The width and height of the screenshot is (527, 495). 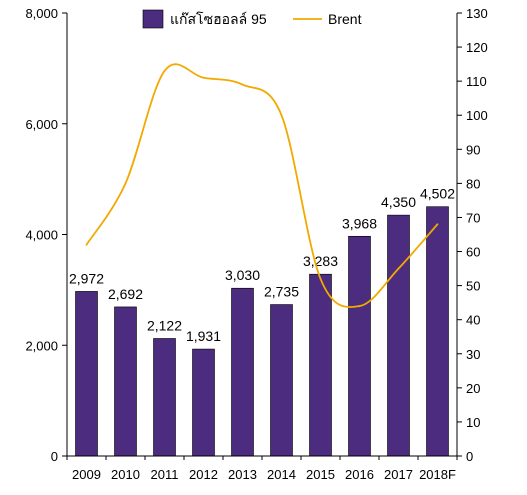 What do you see at coordinates (165, 474) in the screenshot?
I see `x-tick-label-2011: 2011` at bounding box center [165, 474].